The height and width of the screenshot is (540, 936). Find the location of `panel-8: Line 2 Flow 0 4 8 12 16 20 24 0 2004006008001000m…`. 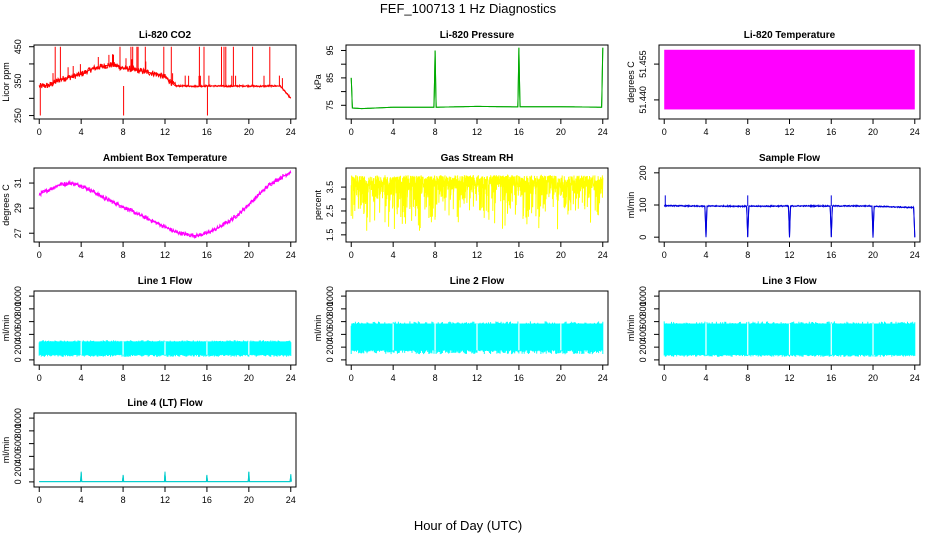

panel-8: Line 2 Flow 0 4 8 12 16 20 24 0 2004006008001000m… is located at coordinates (461, 329).